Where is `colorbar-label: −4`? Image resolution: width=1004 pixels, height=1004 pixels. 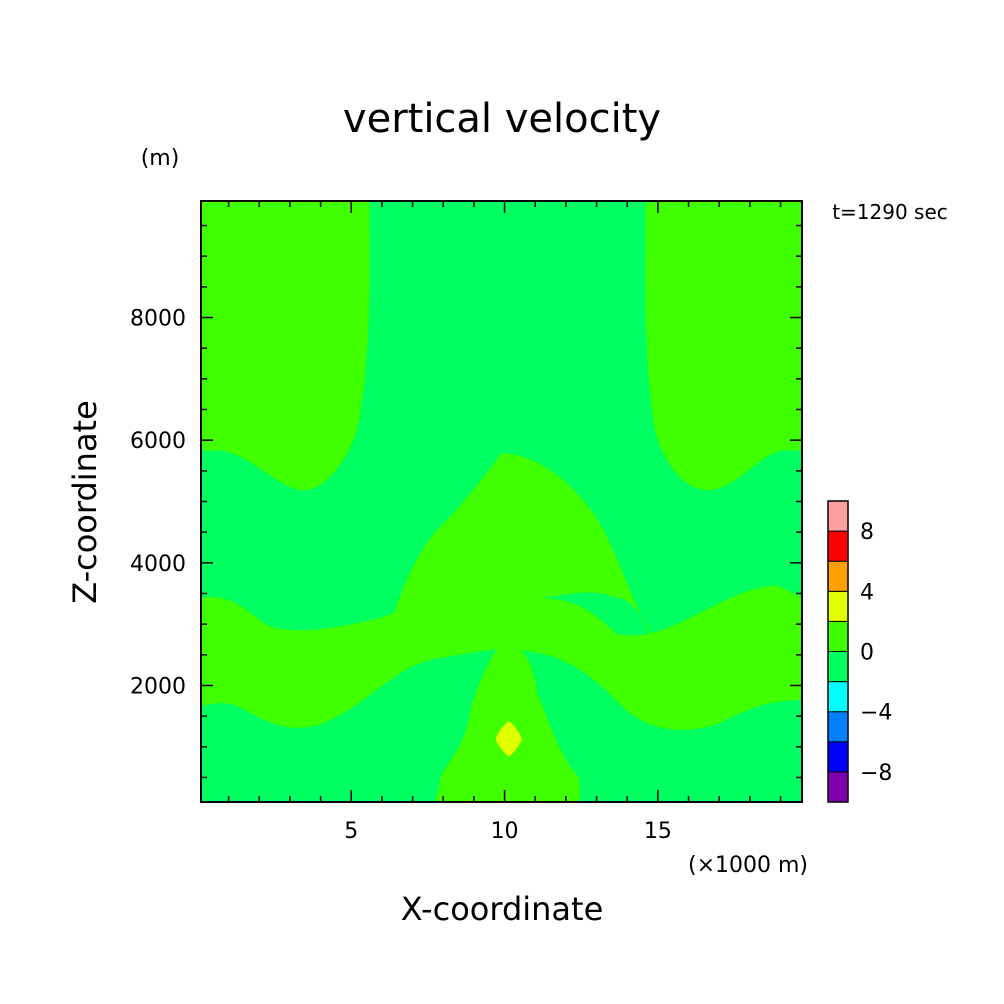
colorbar-label: −4 is located at coordinates (876, 713).